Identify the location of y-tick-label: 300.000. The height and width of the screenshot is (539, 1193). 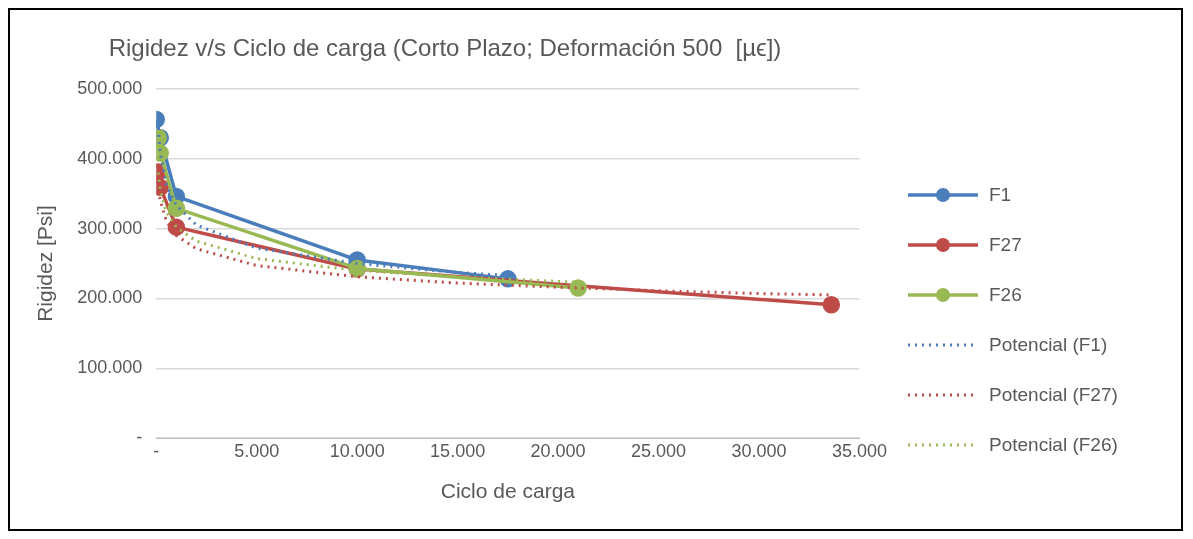
(110, 227).